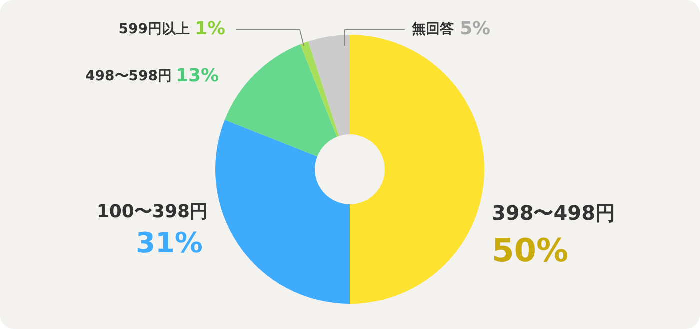 This screenshot has height=329, width=700. What do you see at coordinates (554, 213) in the screenshot?
I see `slice-label: 398〜498円` at bounding box center [554, 213].